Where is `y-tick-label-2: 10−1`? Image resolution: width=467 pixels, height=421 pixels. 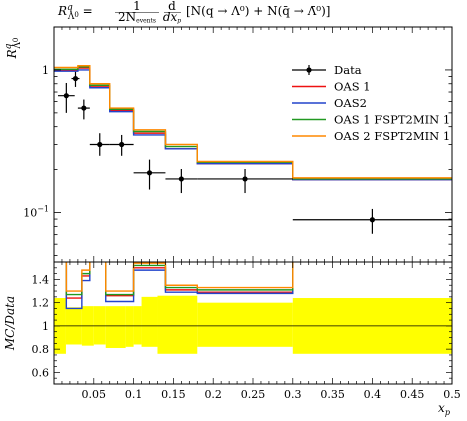 y-tick-label-2: 10−1 is located at coordinates (36, 212).